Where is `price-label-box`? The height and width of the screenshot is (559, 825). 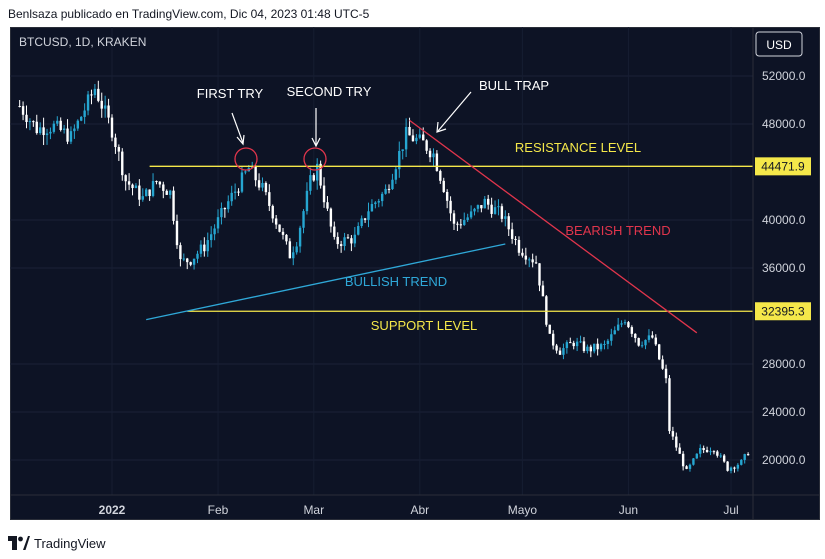 price-label-box is located at coordinates (783, 166).